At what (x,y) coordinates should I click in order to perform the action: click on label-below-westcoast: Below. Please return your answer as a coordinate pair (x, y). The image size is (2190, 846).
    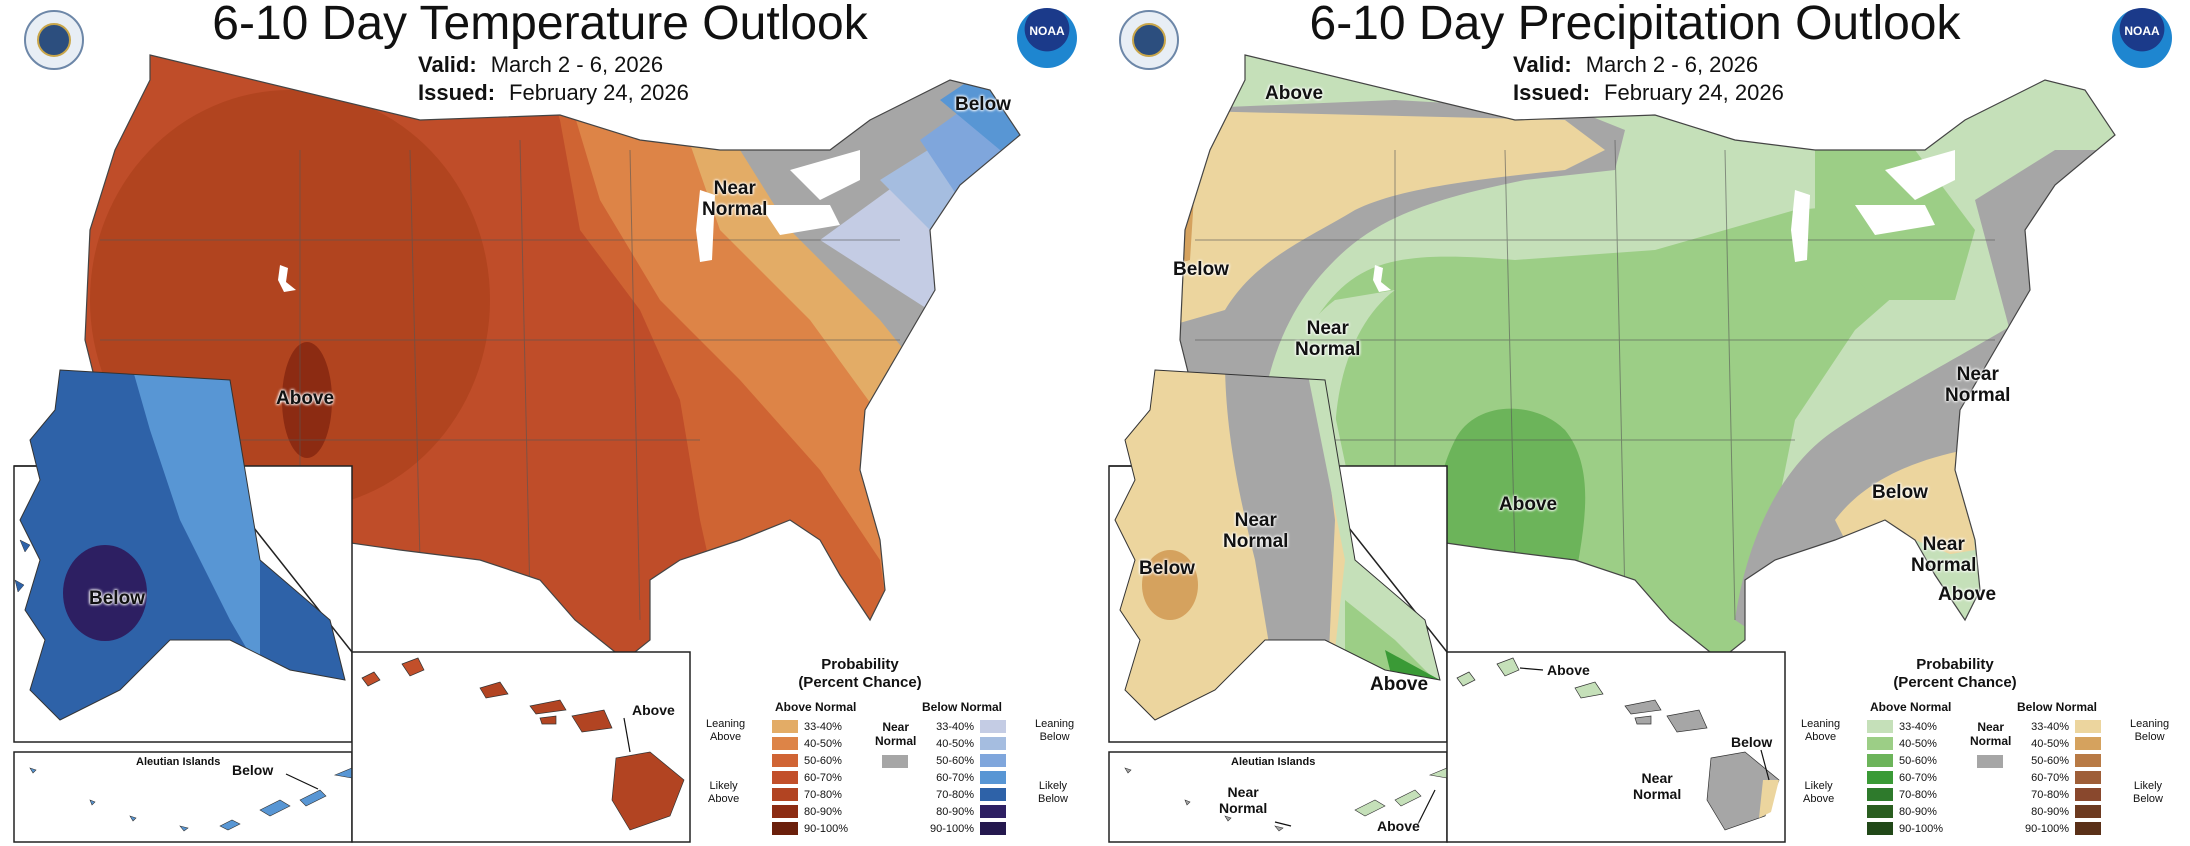
    Looking at the image, I should click on (1201, 269).